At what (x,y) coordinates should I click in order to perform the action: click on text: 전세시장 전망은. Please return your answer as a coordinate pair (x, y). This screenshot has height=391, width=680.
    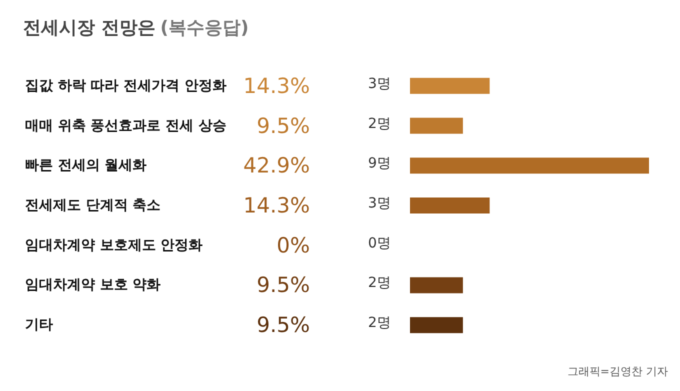
    Looking at the image, I should click on (89, 28).